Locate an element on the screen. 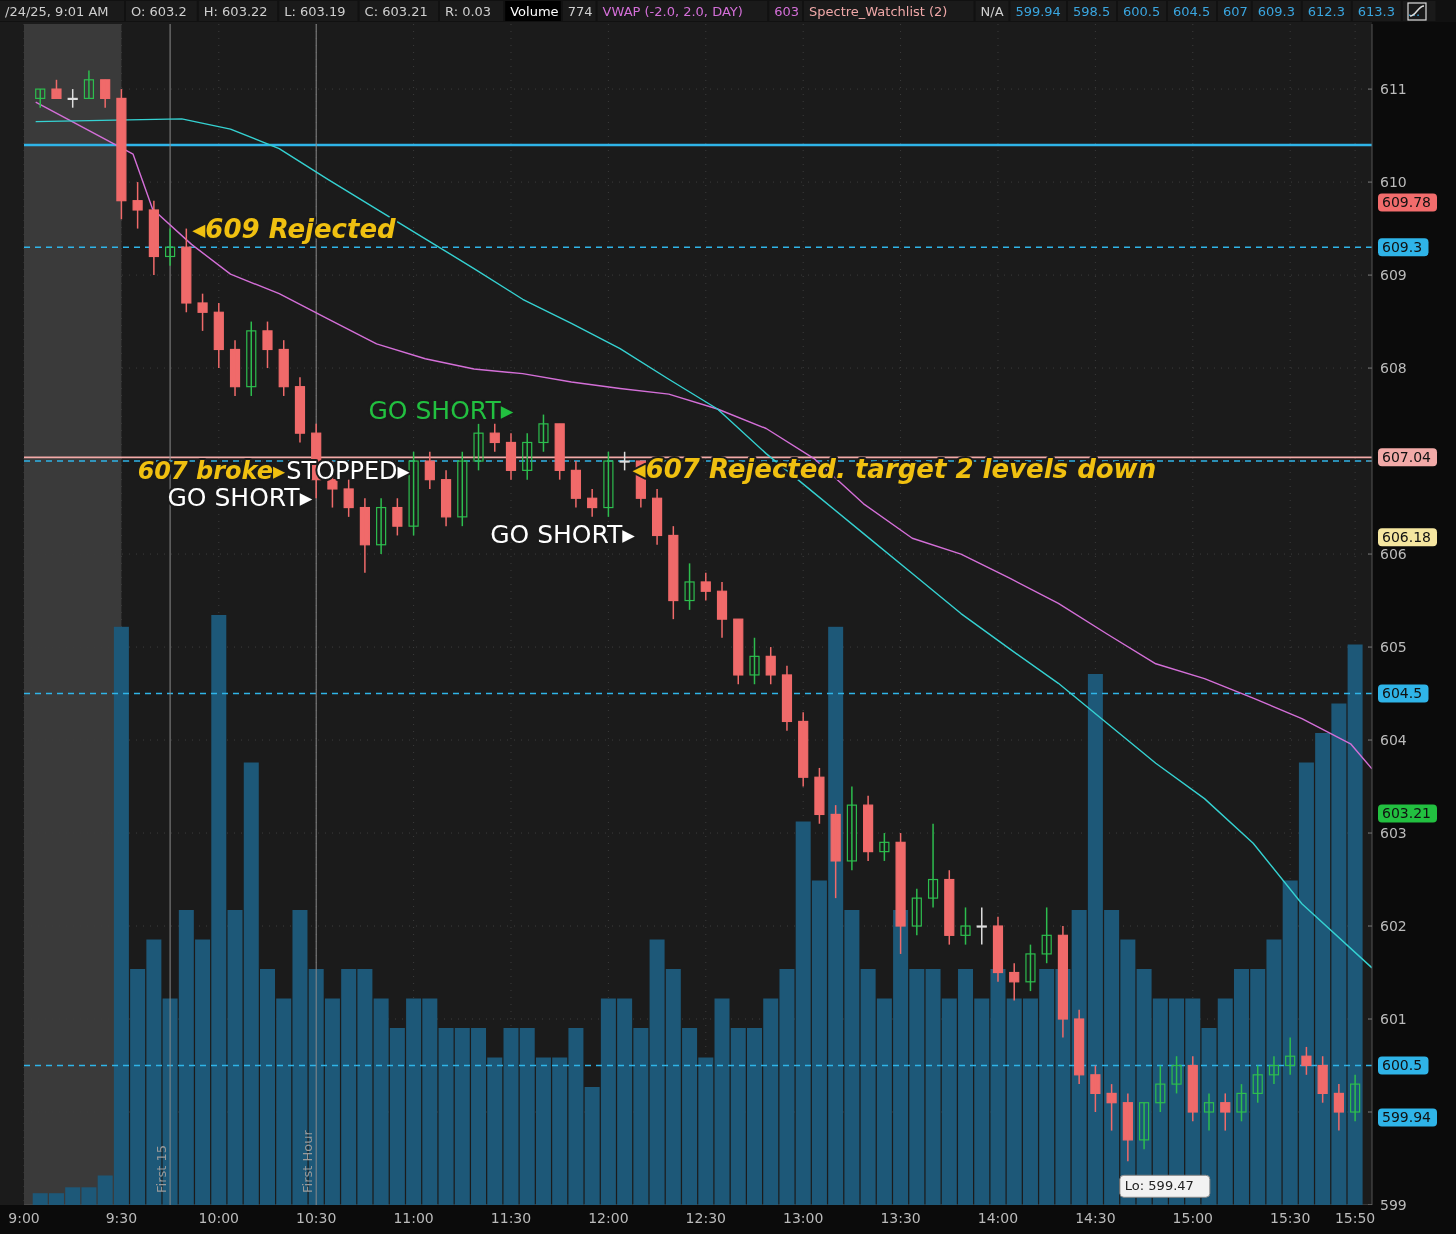 This screenshot has width=1456, height=1234. text: /24/25, 9:01 AM is located at coordinates (57, 11).